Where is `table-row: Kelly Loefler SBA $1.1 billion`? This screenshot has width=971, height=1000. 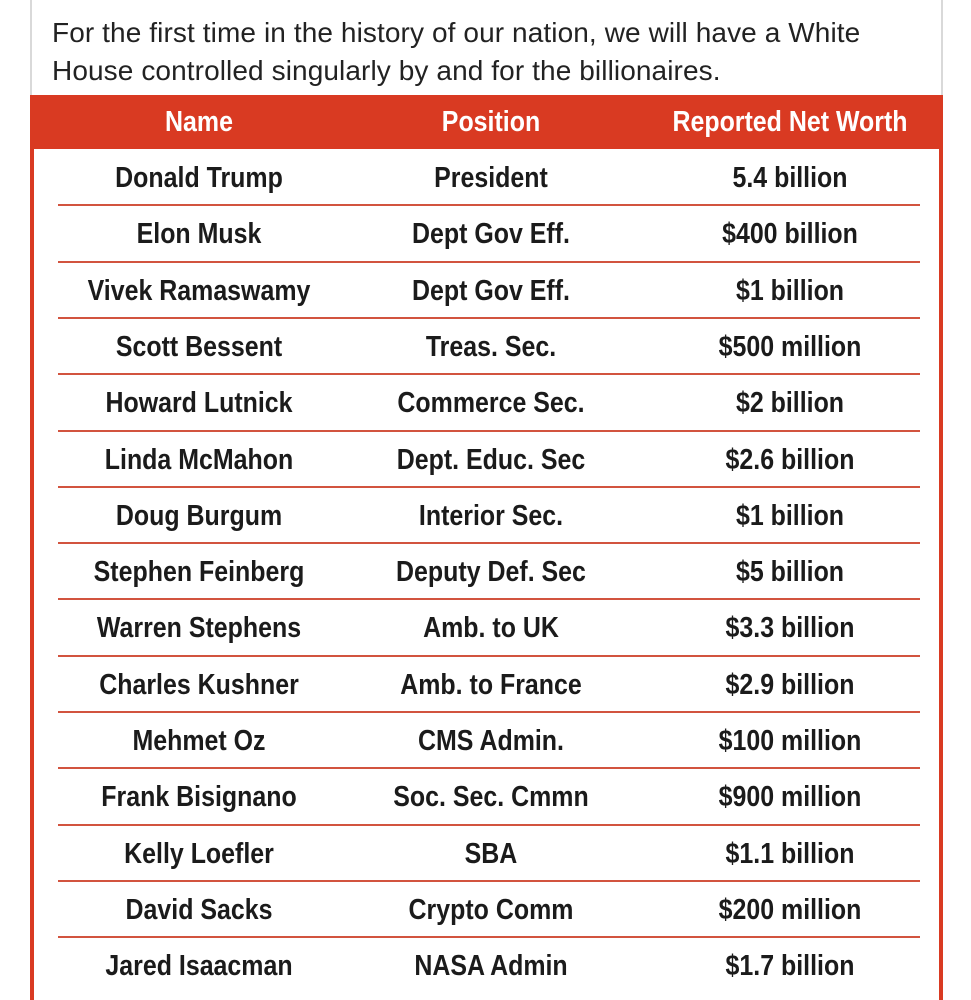
table-row: Kelly Loefler SBA $1.1 billion is located at coordinates (486, 854).